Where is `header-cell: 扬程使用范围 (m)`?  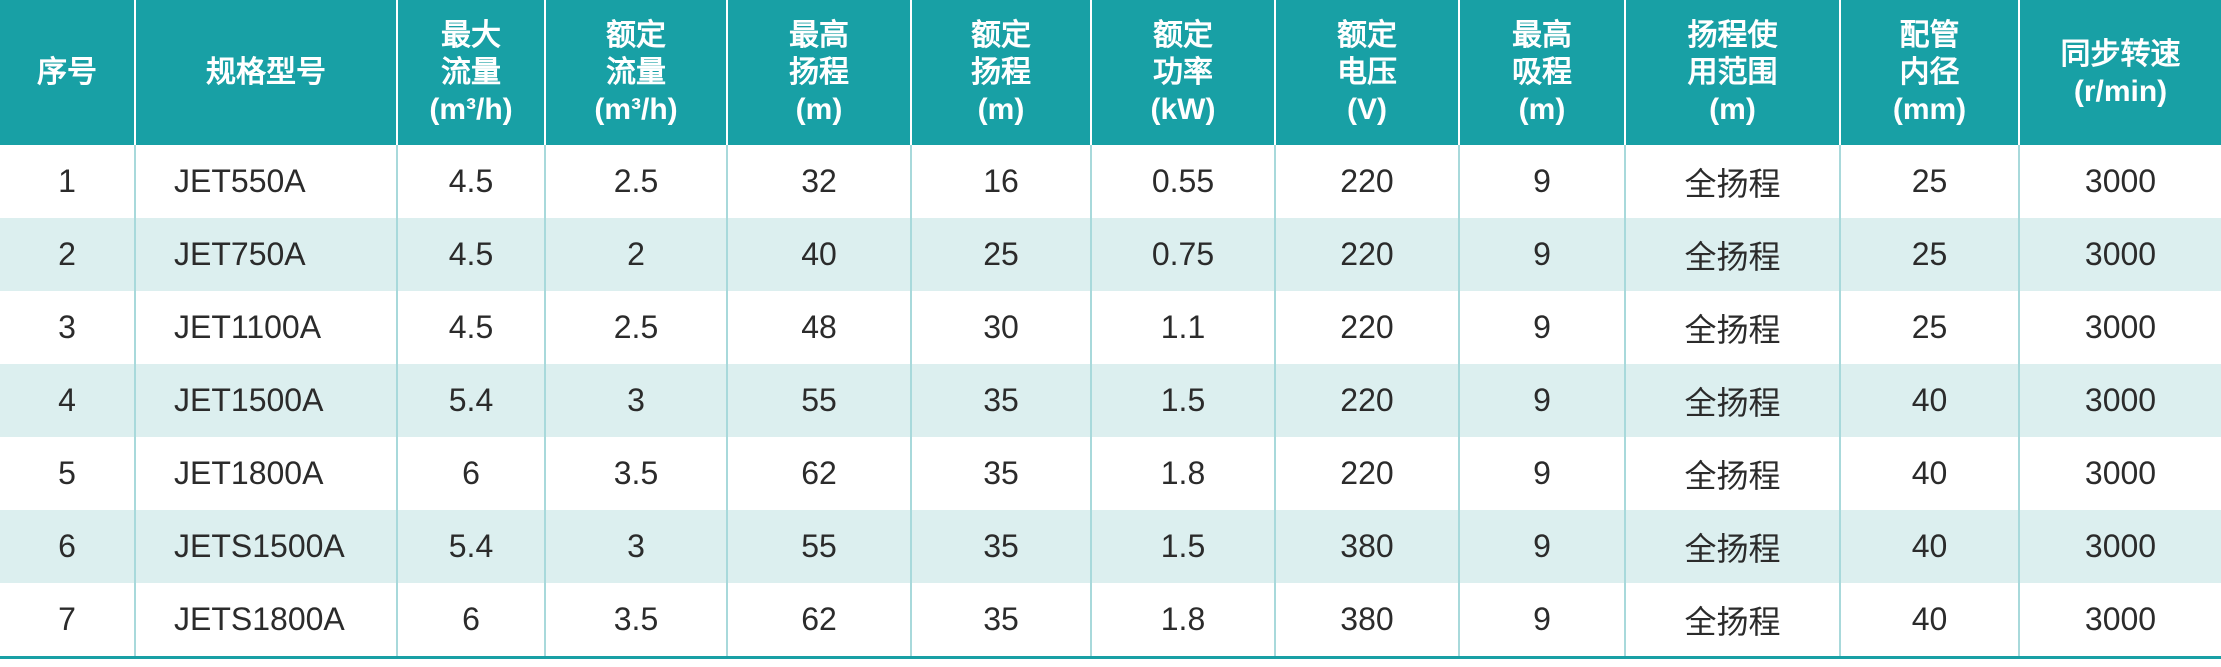
header-cell: 扬程使用范围 (m) is located at coordinates (1732, 72).